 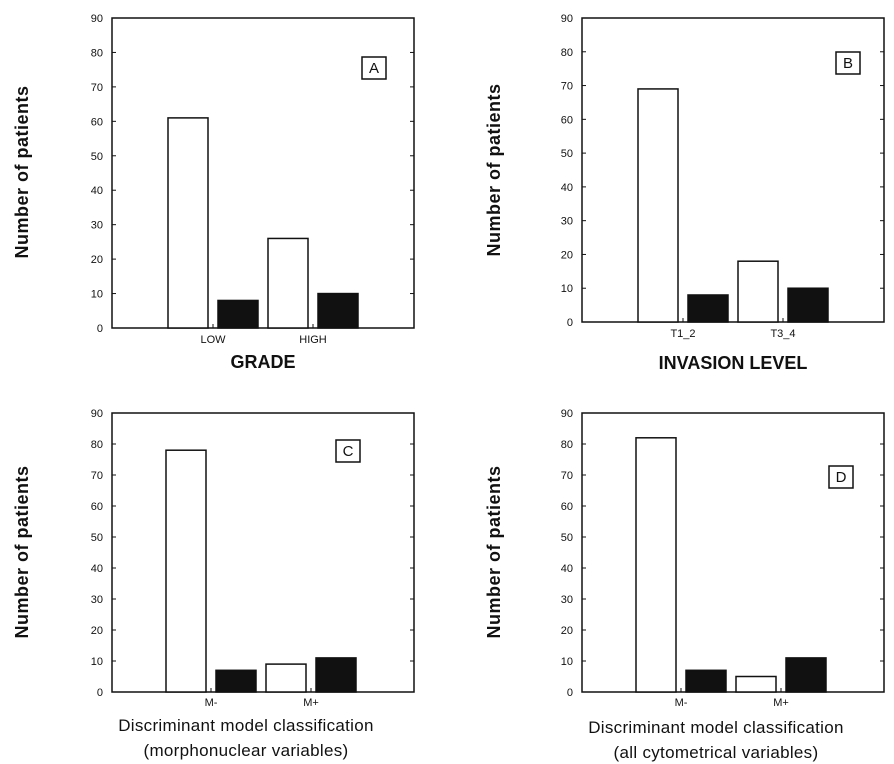 I want to click on x-axis-label: GRADE, so click(x=262, y=362).